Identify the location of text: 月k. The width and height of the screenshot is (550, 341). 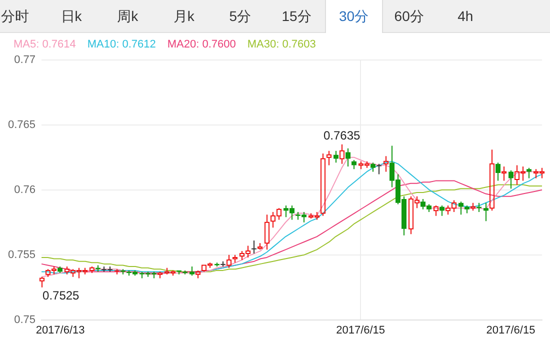
(184, 16).